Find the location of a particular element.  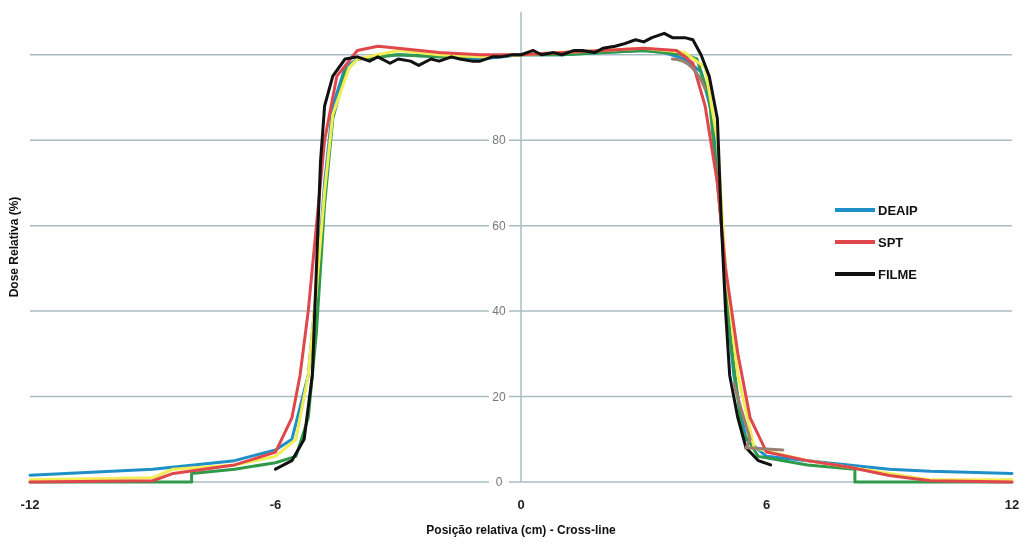

y-axis-title: Dose Relativa (%) is located at coordinates (14, 247).